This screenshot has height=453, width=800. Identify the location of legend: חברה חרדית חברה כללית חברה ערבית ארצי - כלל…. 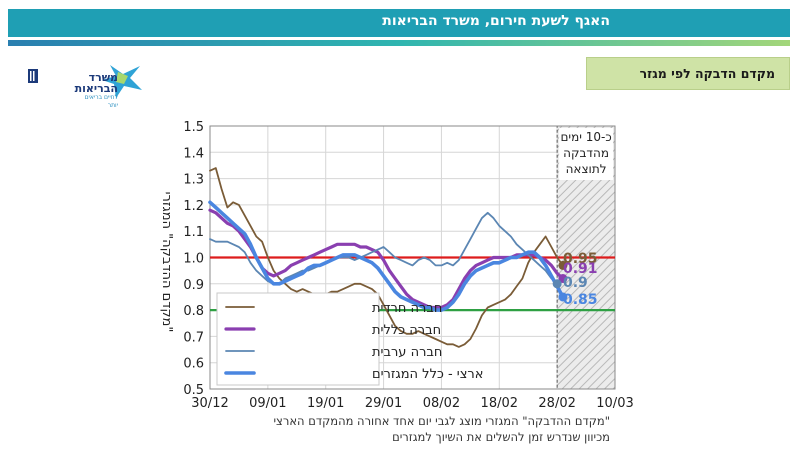
(349, 339).